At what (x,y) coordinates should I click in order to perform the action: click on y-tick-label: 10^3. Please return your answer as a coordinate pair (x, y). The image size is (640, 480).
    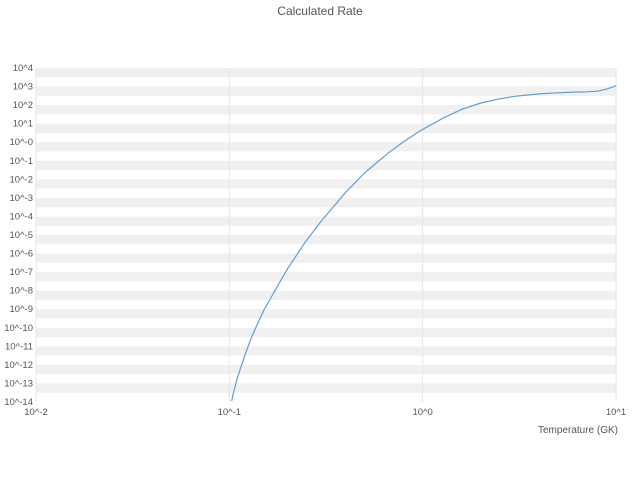
    Looking at the image, I should click on (23, 87).